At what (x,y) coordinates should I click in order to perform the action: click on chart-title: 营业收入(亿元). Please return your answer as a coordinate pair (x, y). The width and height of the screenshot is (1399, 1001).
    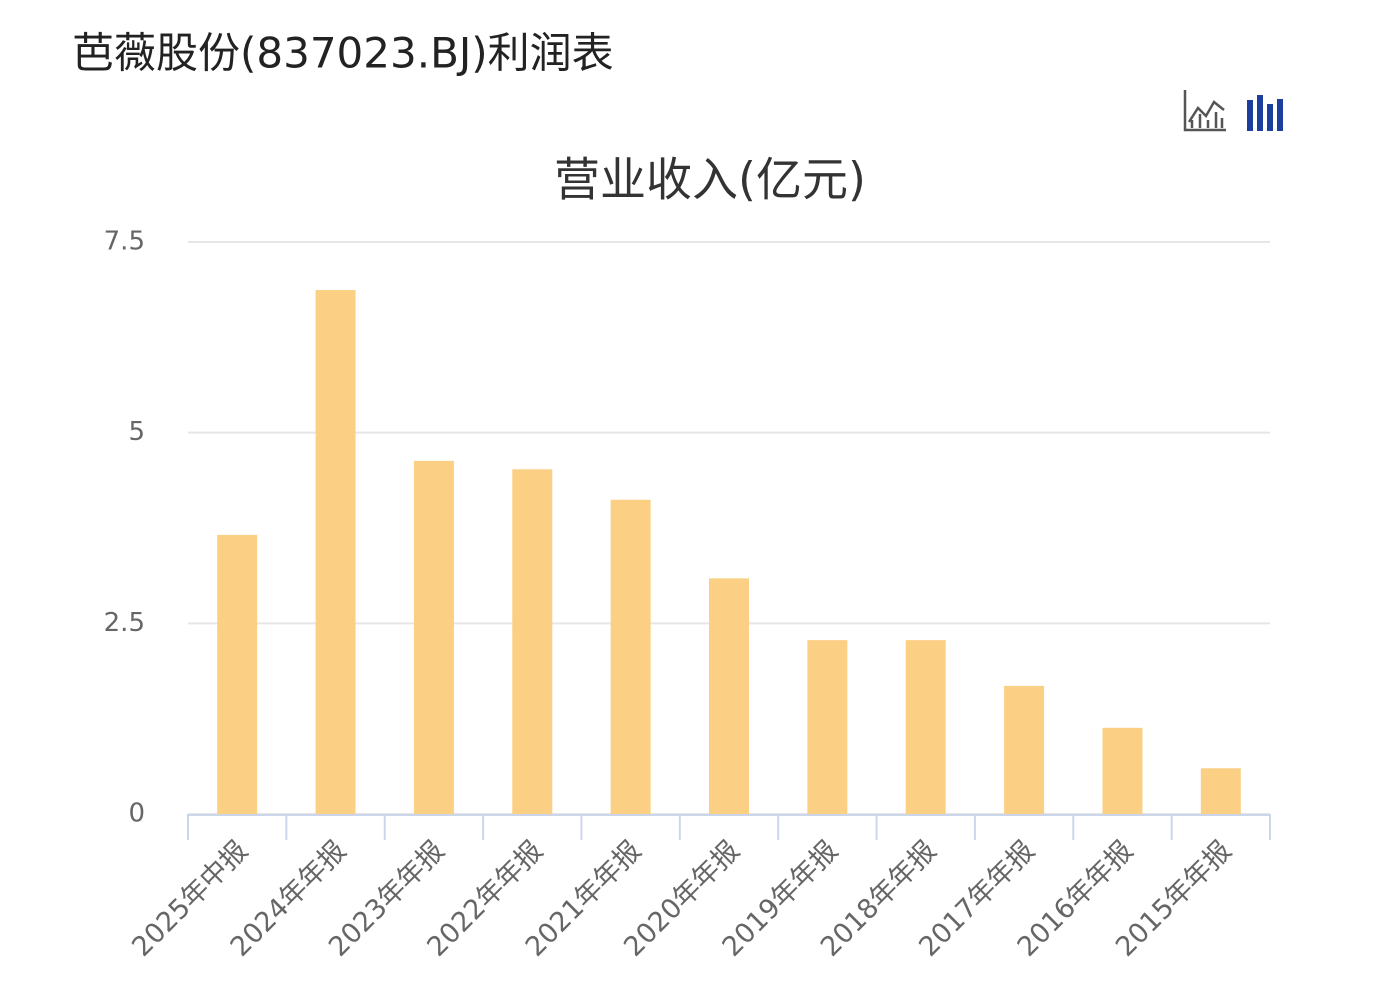
    Looking at the image, I should click on (710, 180).